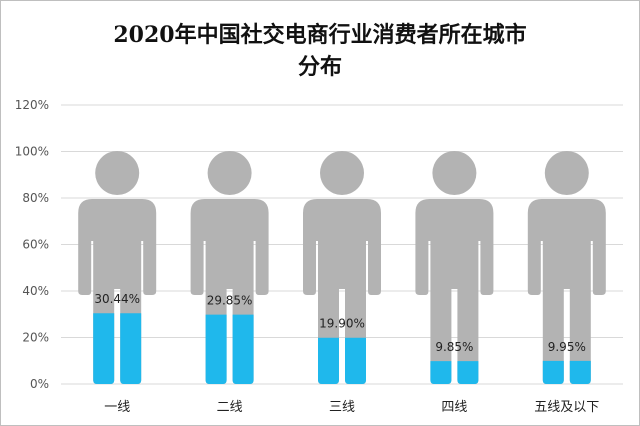 This screenshot has height=426, width=640. I want to click on y-tick-label: 100%, so click(32, 152).